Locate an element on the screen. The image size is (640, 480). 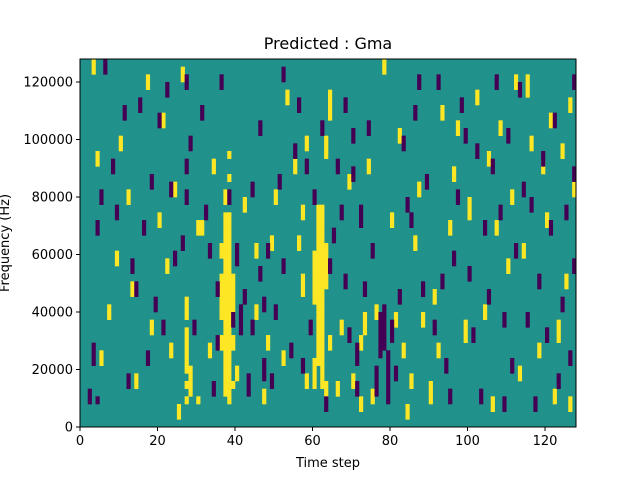
x-tick-label: 100 is located at coordinates (467, 441).